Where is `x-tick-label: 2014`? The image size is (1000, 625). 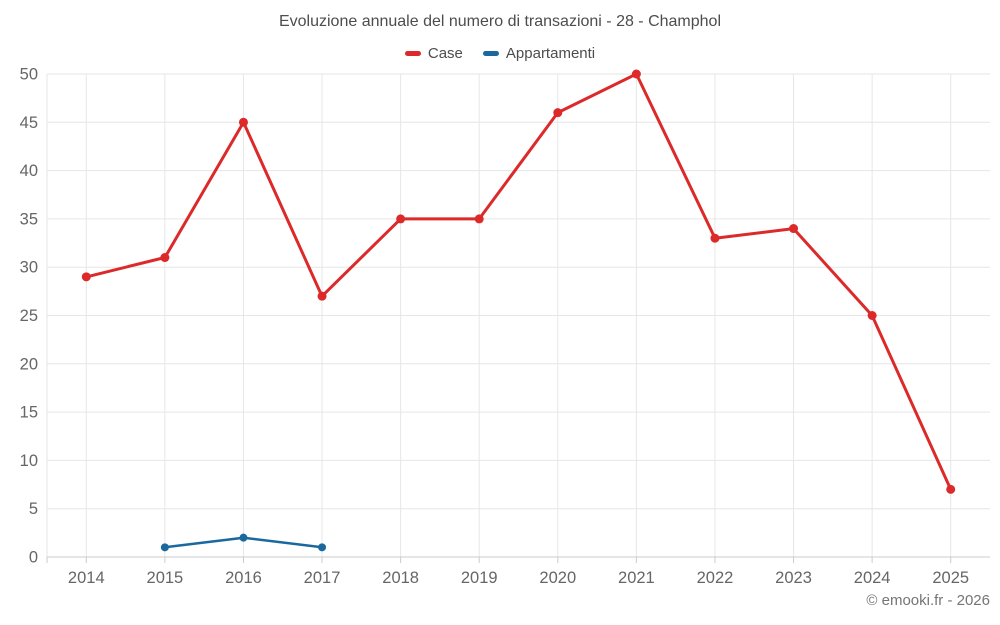 x-tick-label: 2014 is located at coordinates (86, 578).